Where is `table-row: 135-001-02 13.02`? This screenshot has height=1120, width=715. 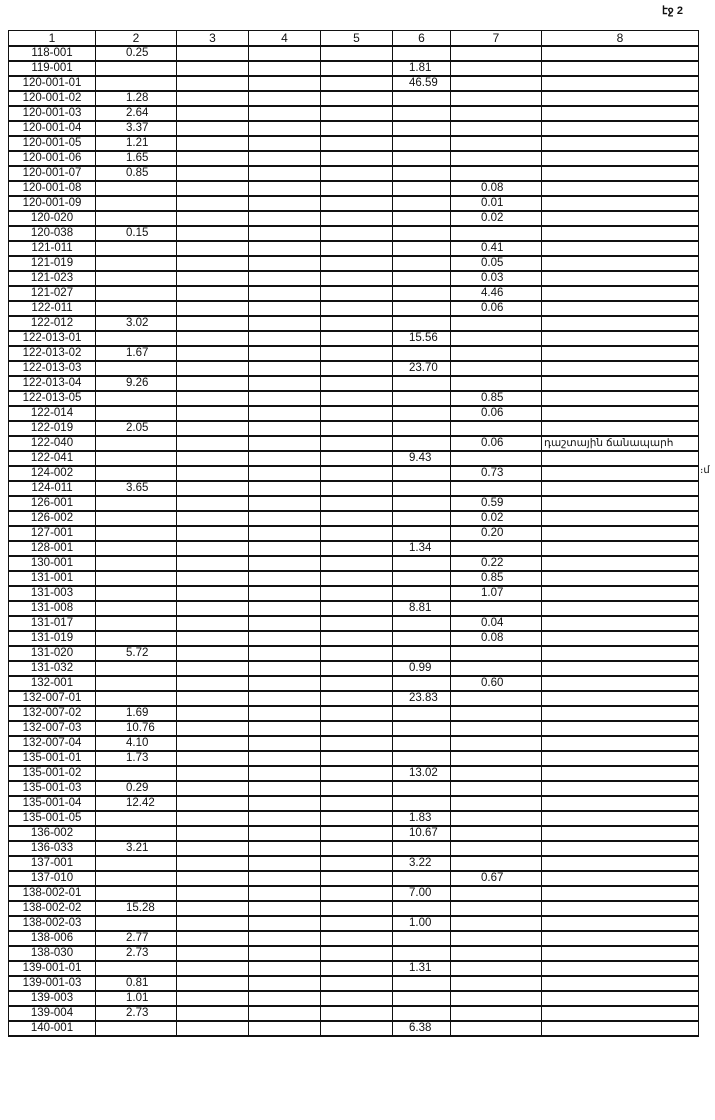 table-row: 135-001-02 13.02 is located at coordinates (353, 773).